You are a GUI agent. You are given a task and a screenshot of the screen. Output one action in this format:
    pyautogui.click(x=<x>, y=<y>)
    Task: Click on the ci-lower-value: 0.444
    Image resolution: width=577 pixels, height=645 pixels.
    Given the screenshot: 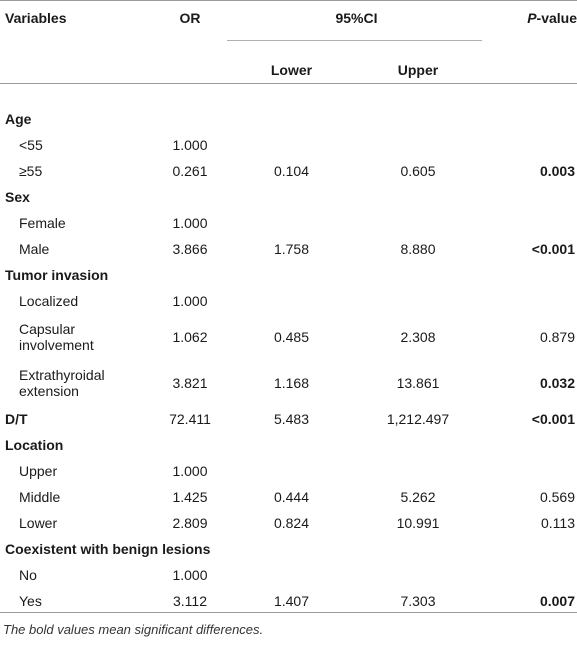 What is the action you would take?
    pyautogui.click(x=291, y=497)
    